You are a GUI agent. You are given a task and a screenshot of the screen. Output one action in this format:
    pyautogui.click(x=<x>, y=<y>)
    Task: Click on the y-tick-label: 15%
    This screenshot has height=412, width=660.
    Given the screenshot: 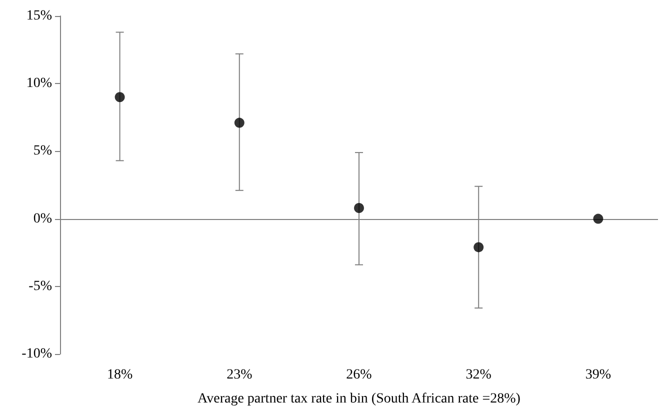 What is the action you would take?
    pyautogui.click(x=39, y=16)
    